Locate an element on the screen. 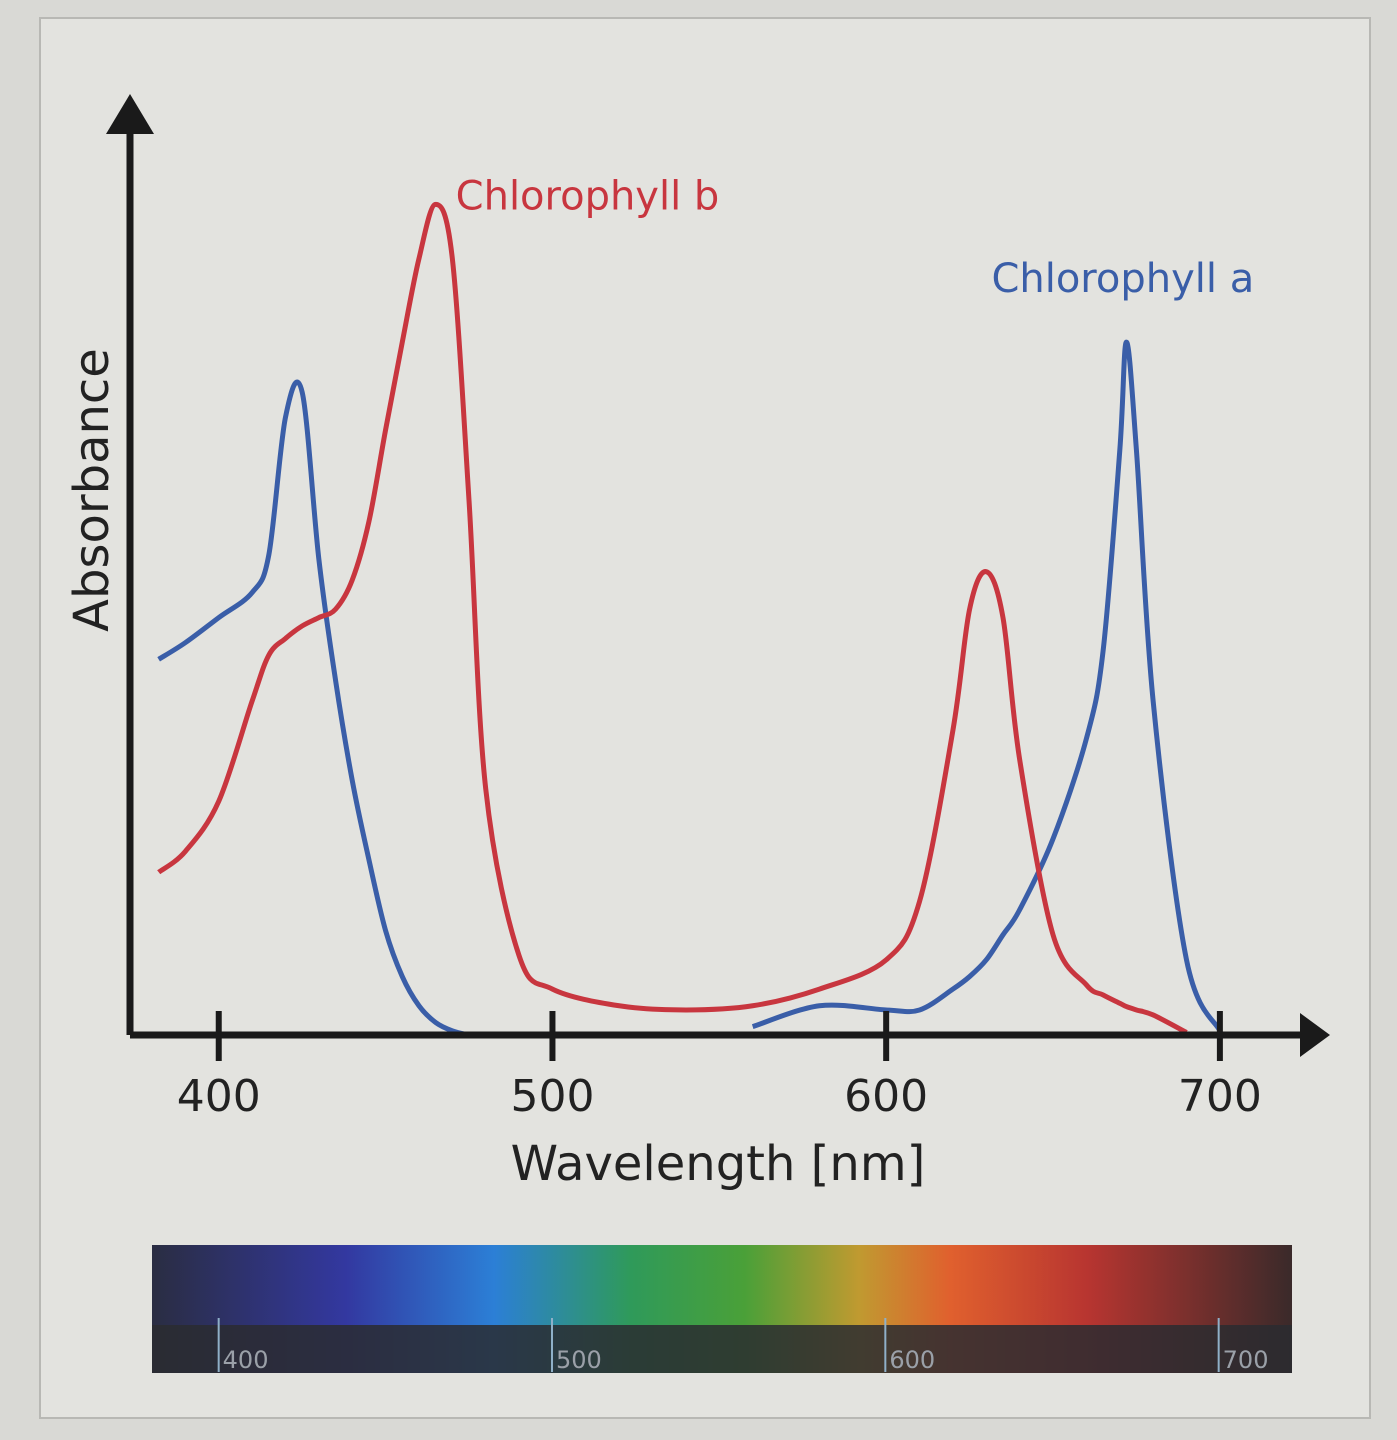 The image size is (1397, 1440). x-tick-label: 700 is located at coordinates (1220, 1096).